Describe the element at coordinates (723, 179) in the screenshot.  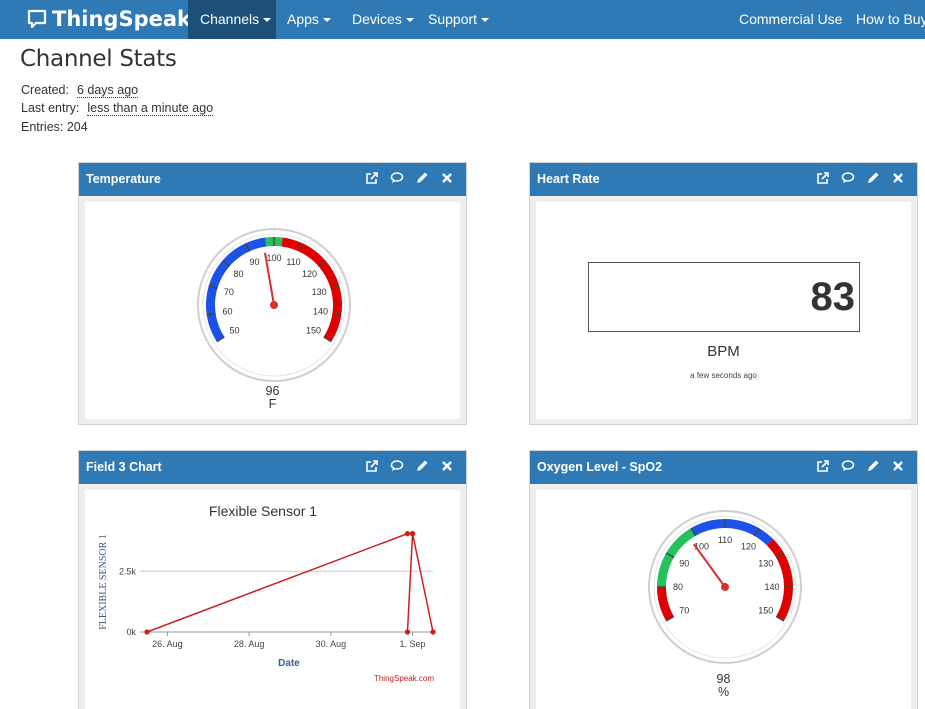
I see `panel-header: Heart Rate` at that location.